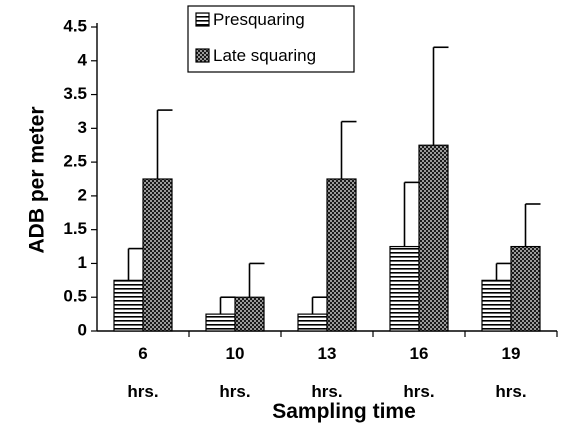 The image size is (573, 430). Describe the element at coordinates (75, 296) in the screenshot. I see `y-tick-label: 0.5` at that location.